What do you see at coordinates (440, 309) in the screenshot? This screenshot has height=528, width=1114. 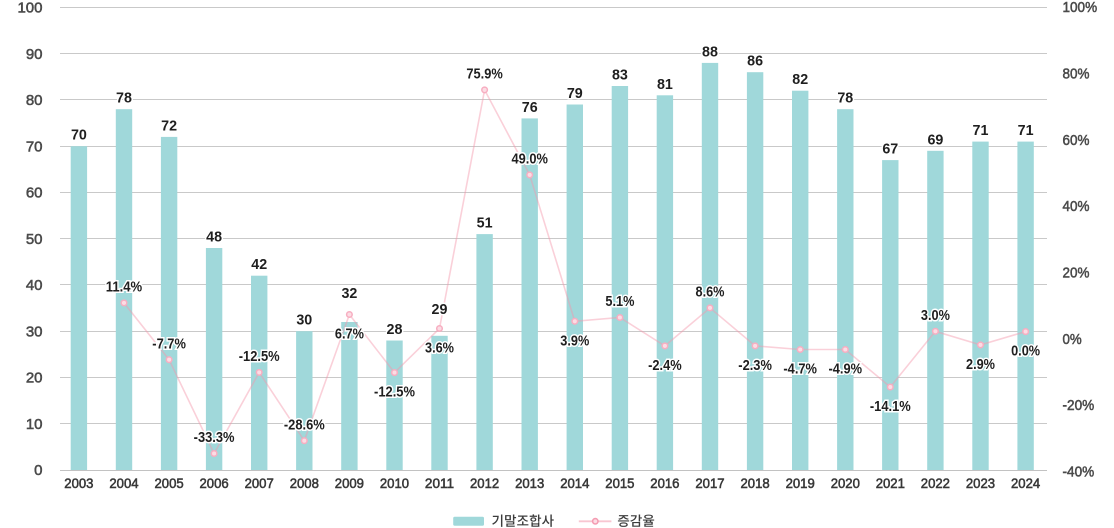 I see `svg-text: 29` at bounding box center [440, 309].